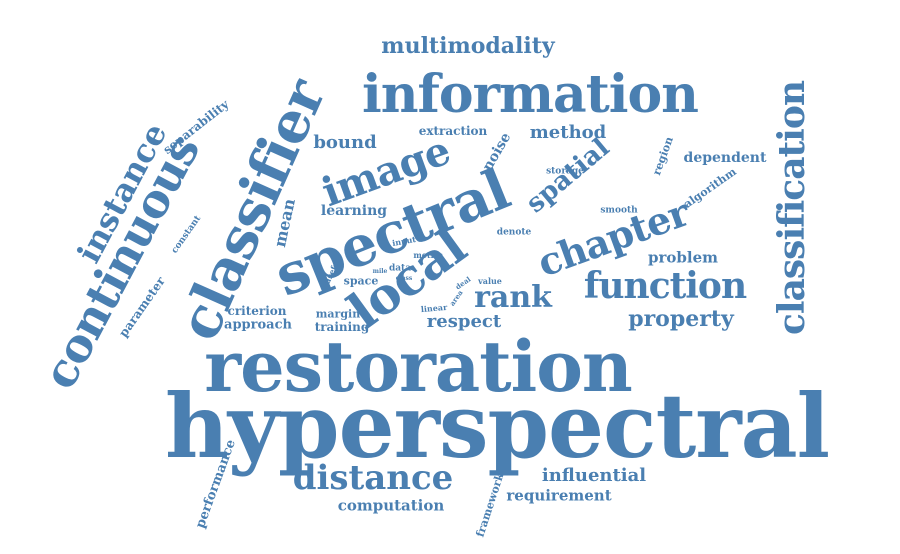  I want to click on word-algorithm: algorithm, so click(710, 188).